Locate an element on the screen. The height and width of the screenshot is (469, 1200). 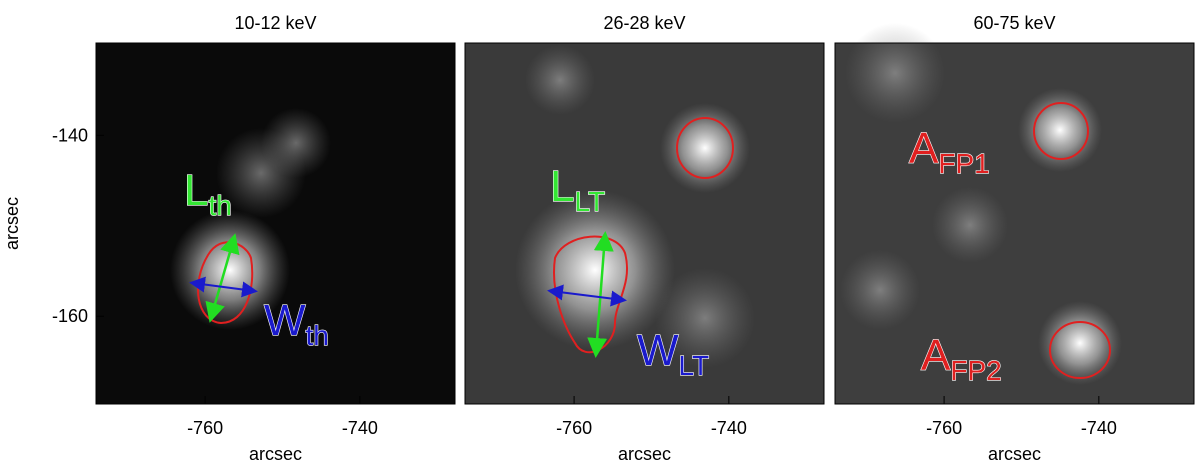
annotation: AFP2 is located at coordinates (961, 358).